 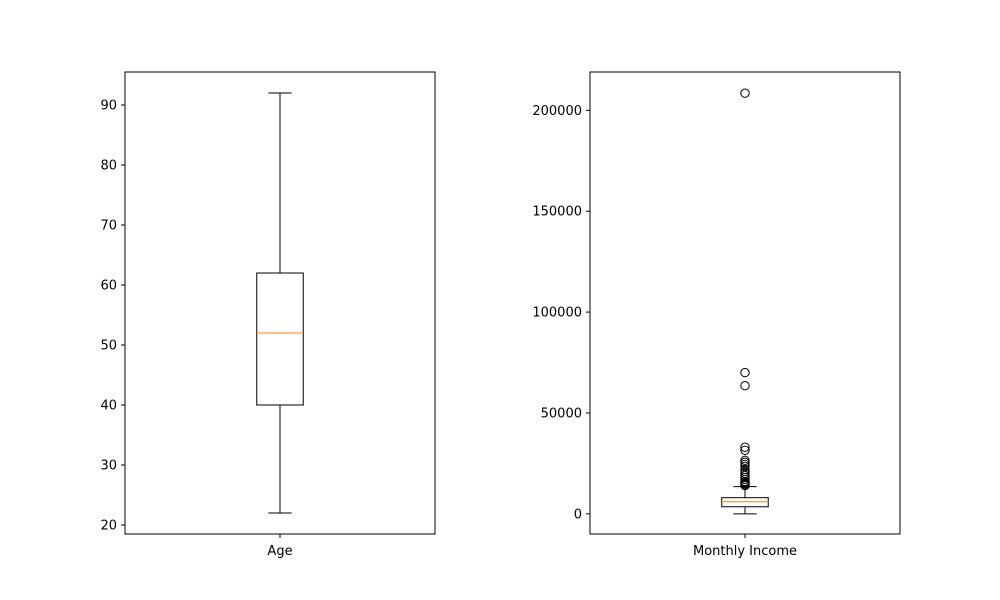 What do you see at coordinates (108, 166) in the screenshot?
I see `age-y-tick-label: 80` at bounding box center [108, 166].